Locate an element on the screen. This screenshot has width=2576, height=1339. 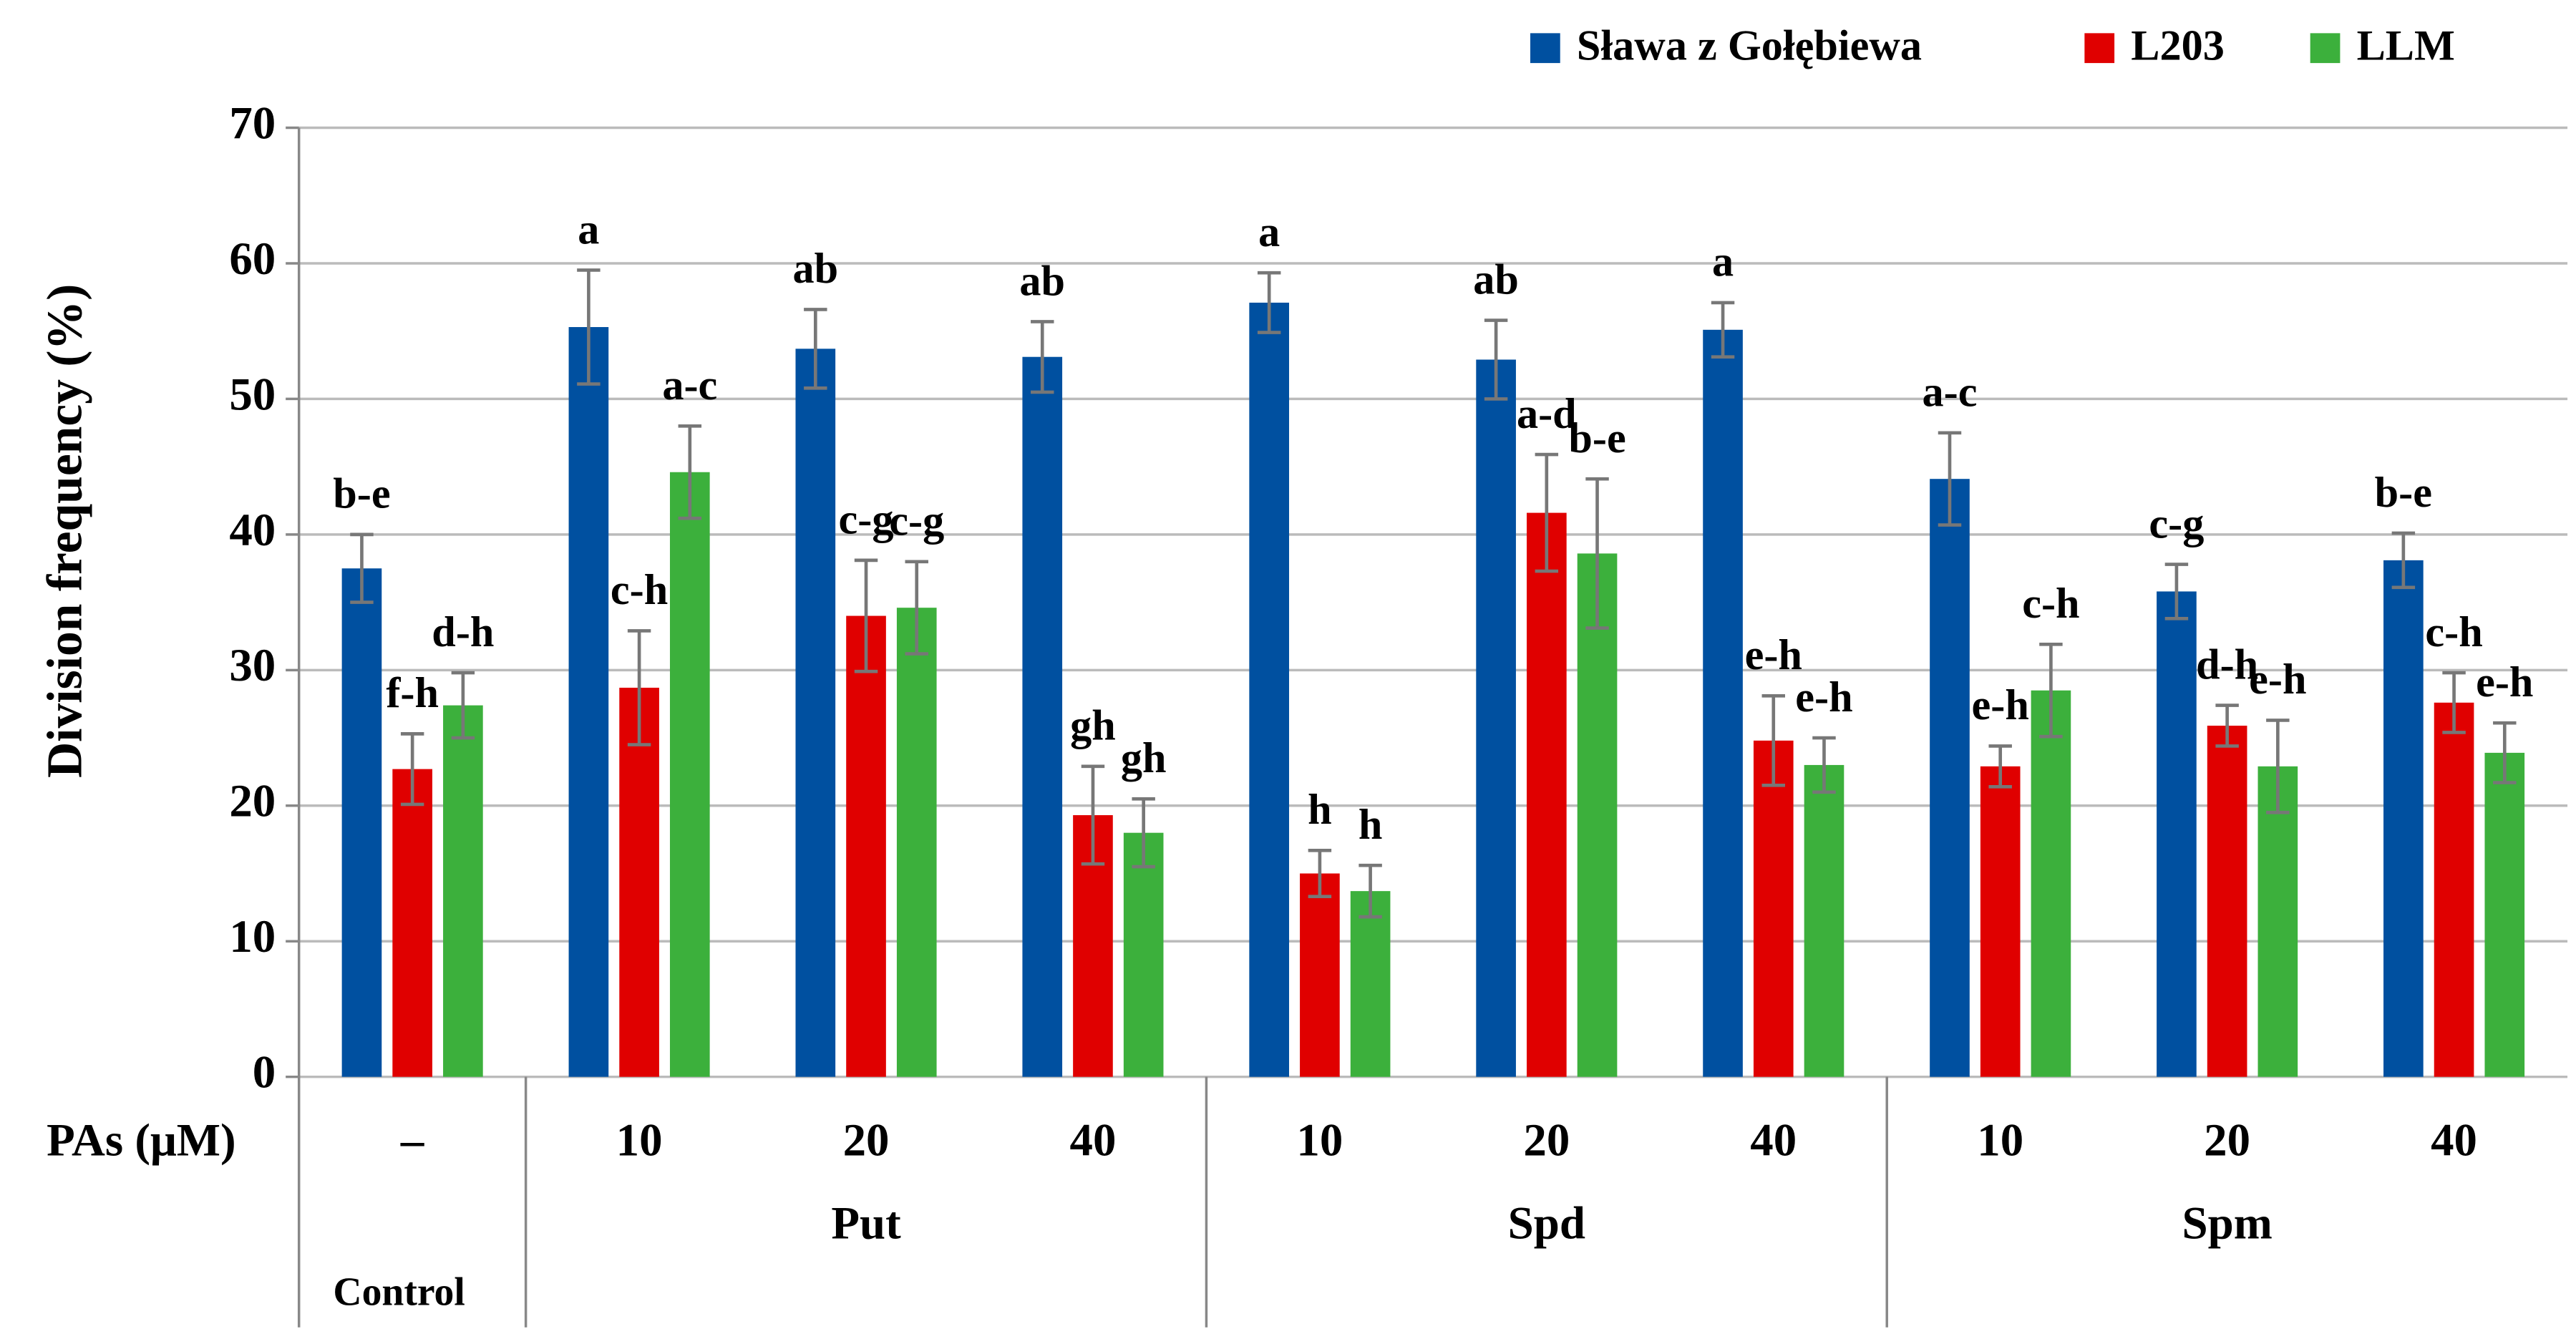
legend-label: L203 is located at coordinates (2178, 45).